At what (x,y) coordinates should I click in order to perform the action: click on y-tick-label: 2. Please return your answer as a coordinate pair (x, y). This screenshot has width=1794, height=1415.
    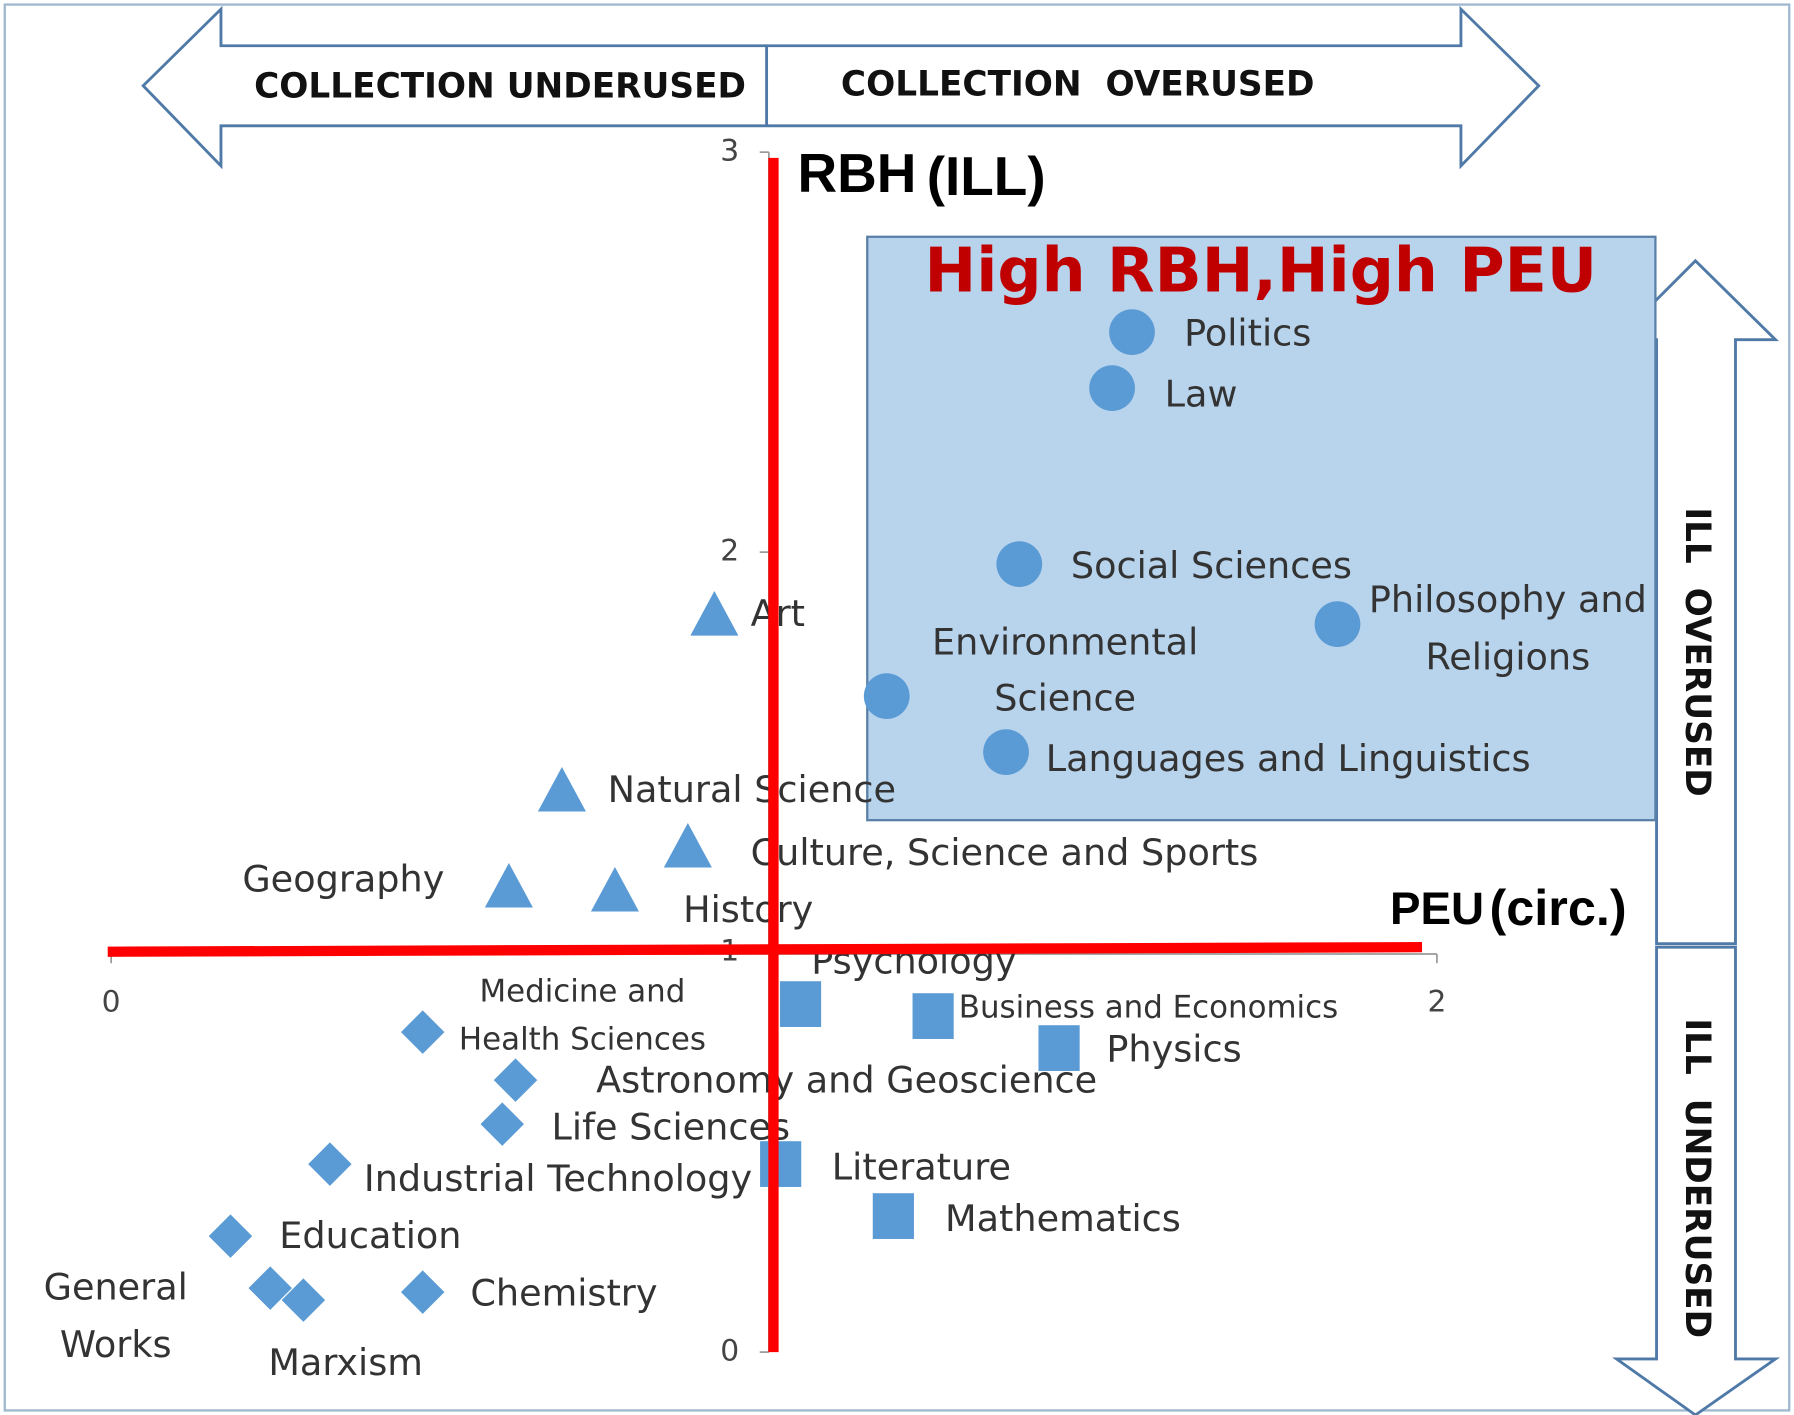
    Looking at the image, I should click on (729, 551).